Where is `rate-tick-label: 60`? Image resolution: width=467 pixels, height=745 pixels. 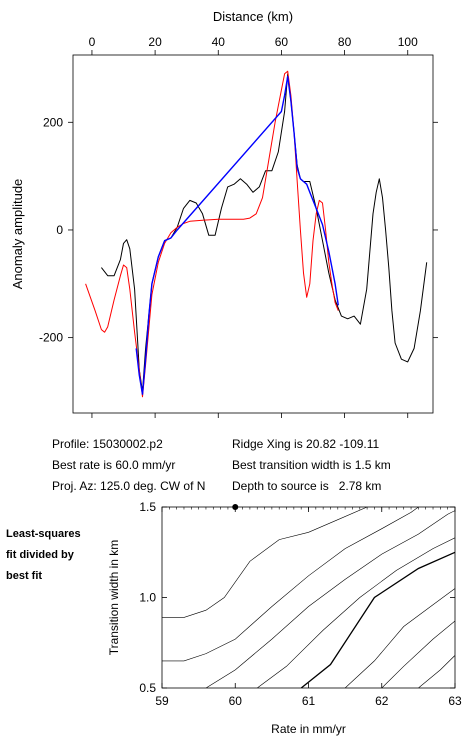
rate-tick-label: 60 is located at coordinates (236, 701).